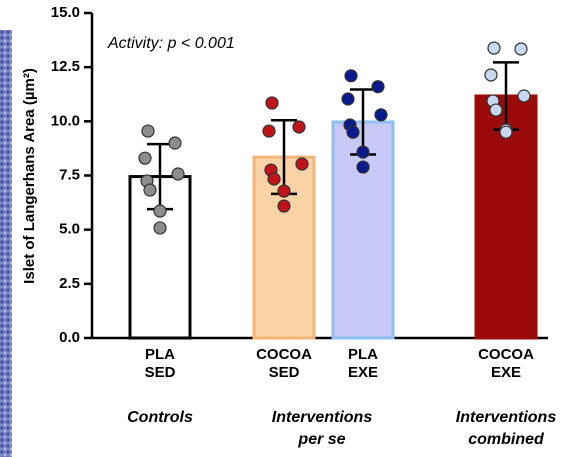 This screenshot has height=457, width=572. I want to click on y-tick-label: 2.5, so click(69, 283).